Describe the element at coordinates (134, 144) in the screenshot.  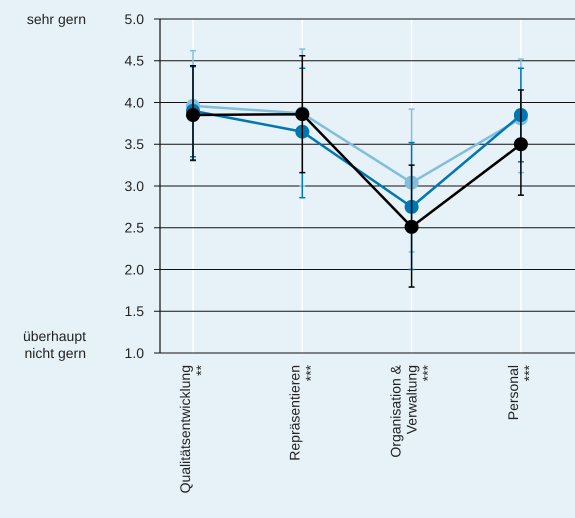
I see `y-tick-label: 3.5` at that location.